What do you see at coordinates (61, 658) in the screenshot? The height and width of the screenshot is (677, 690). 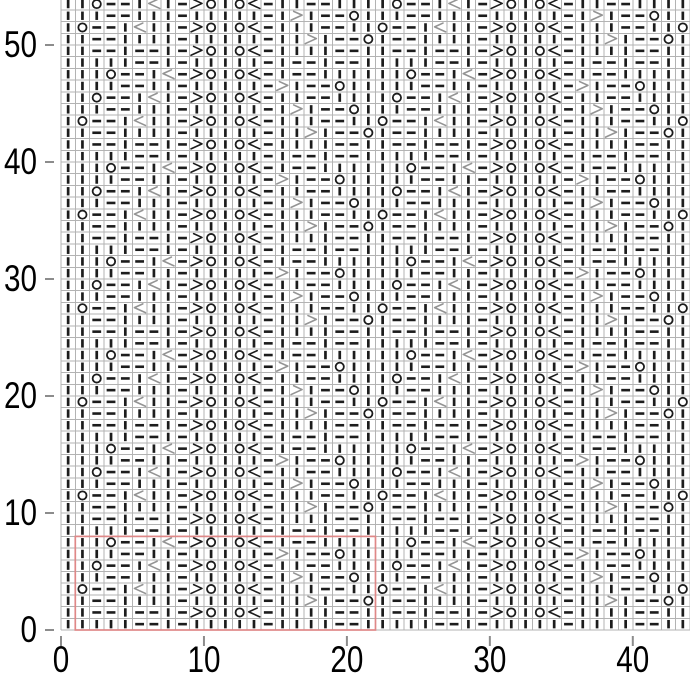 I see `x-tick-label: 0` at bounding box center [61, 658].